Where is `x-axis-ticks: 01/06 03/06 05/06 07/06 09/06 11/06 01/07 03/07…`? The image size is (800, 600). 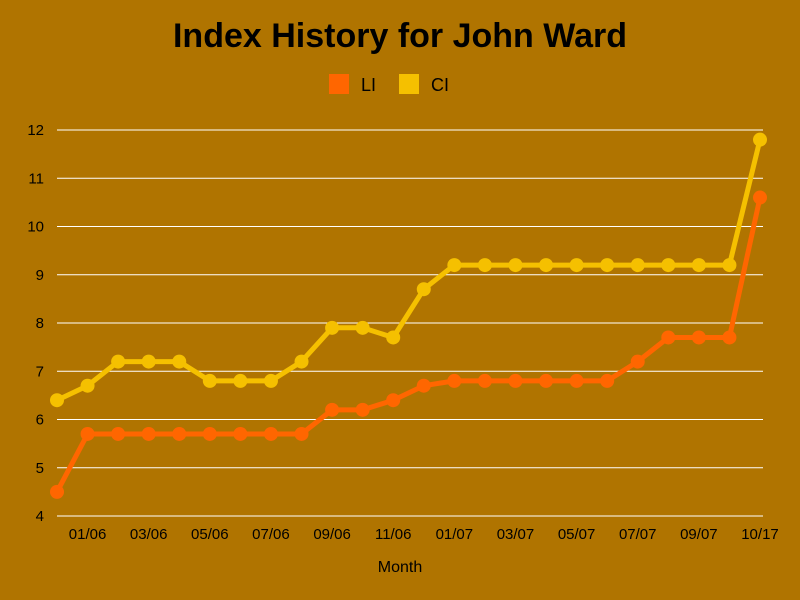 x-axis-ticks: 01/06 03/06 05/06 07/06 09/06 11/06 01/07 03/07… is located at coordinates (424, 534).